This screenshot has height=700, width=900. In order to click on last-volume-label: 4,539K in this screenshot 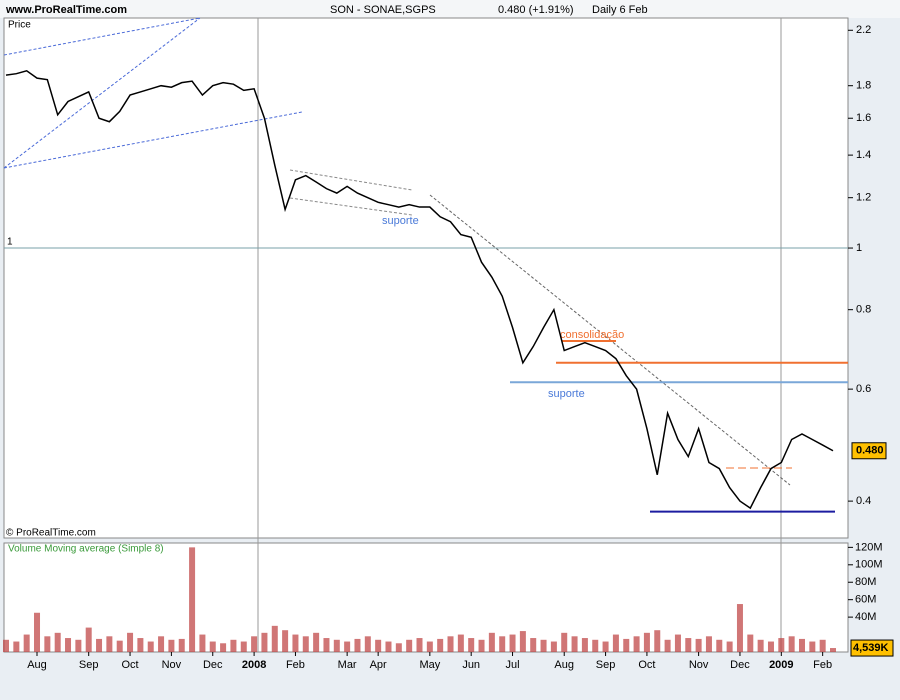, I will do `click(871, 648)`.